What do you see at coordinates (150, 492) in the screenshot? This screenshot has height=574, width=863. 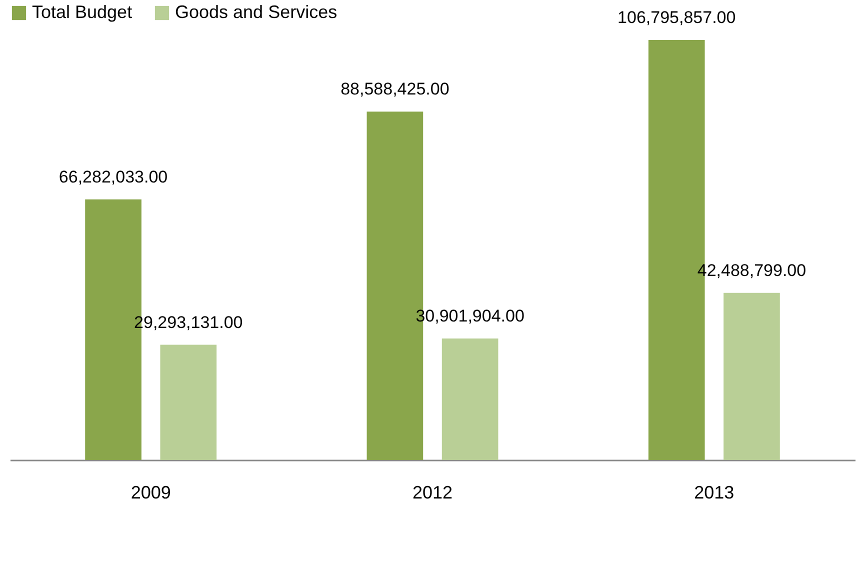 I see `x-tick-label: 2009` at bounding box center [150, 492].